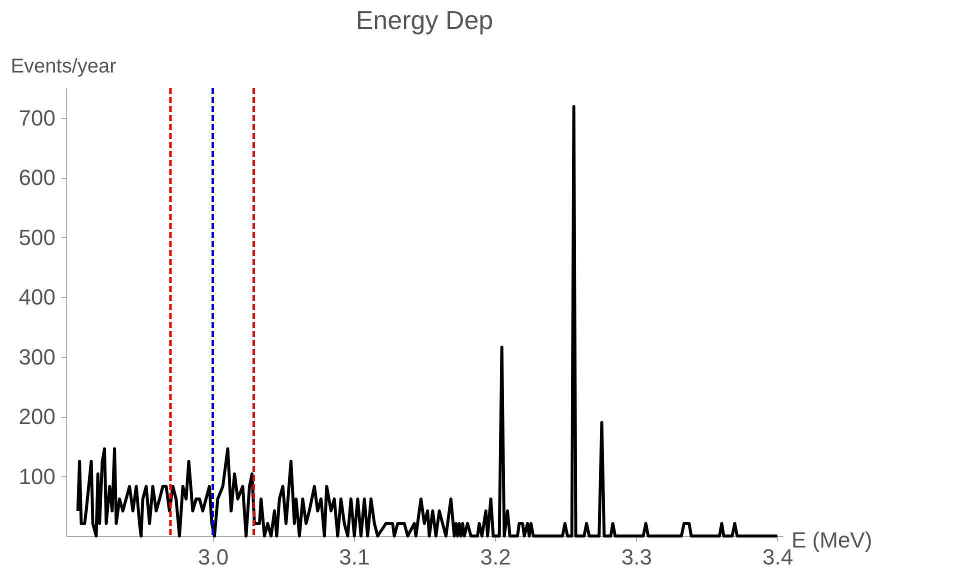 The height and width of the screenshot is (583, 953). What do you see at coordinates (37, 237) in the screenshot?
I see `y-tick-label: 500` at bounding box center [37, 237].